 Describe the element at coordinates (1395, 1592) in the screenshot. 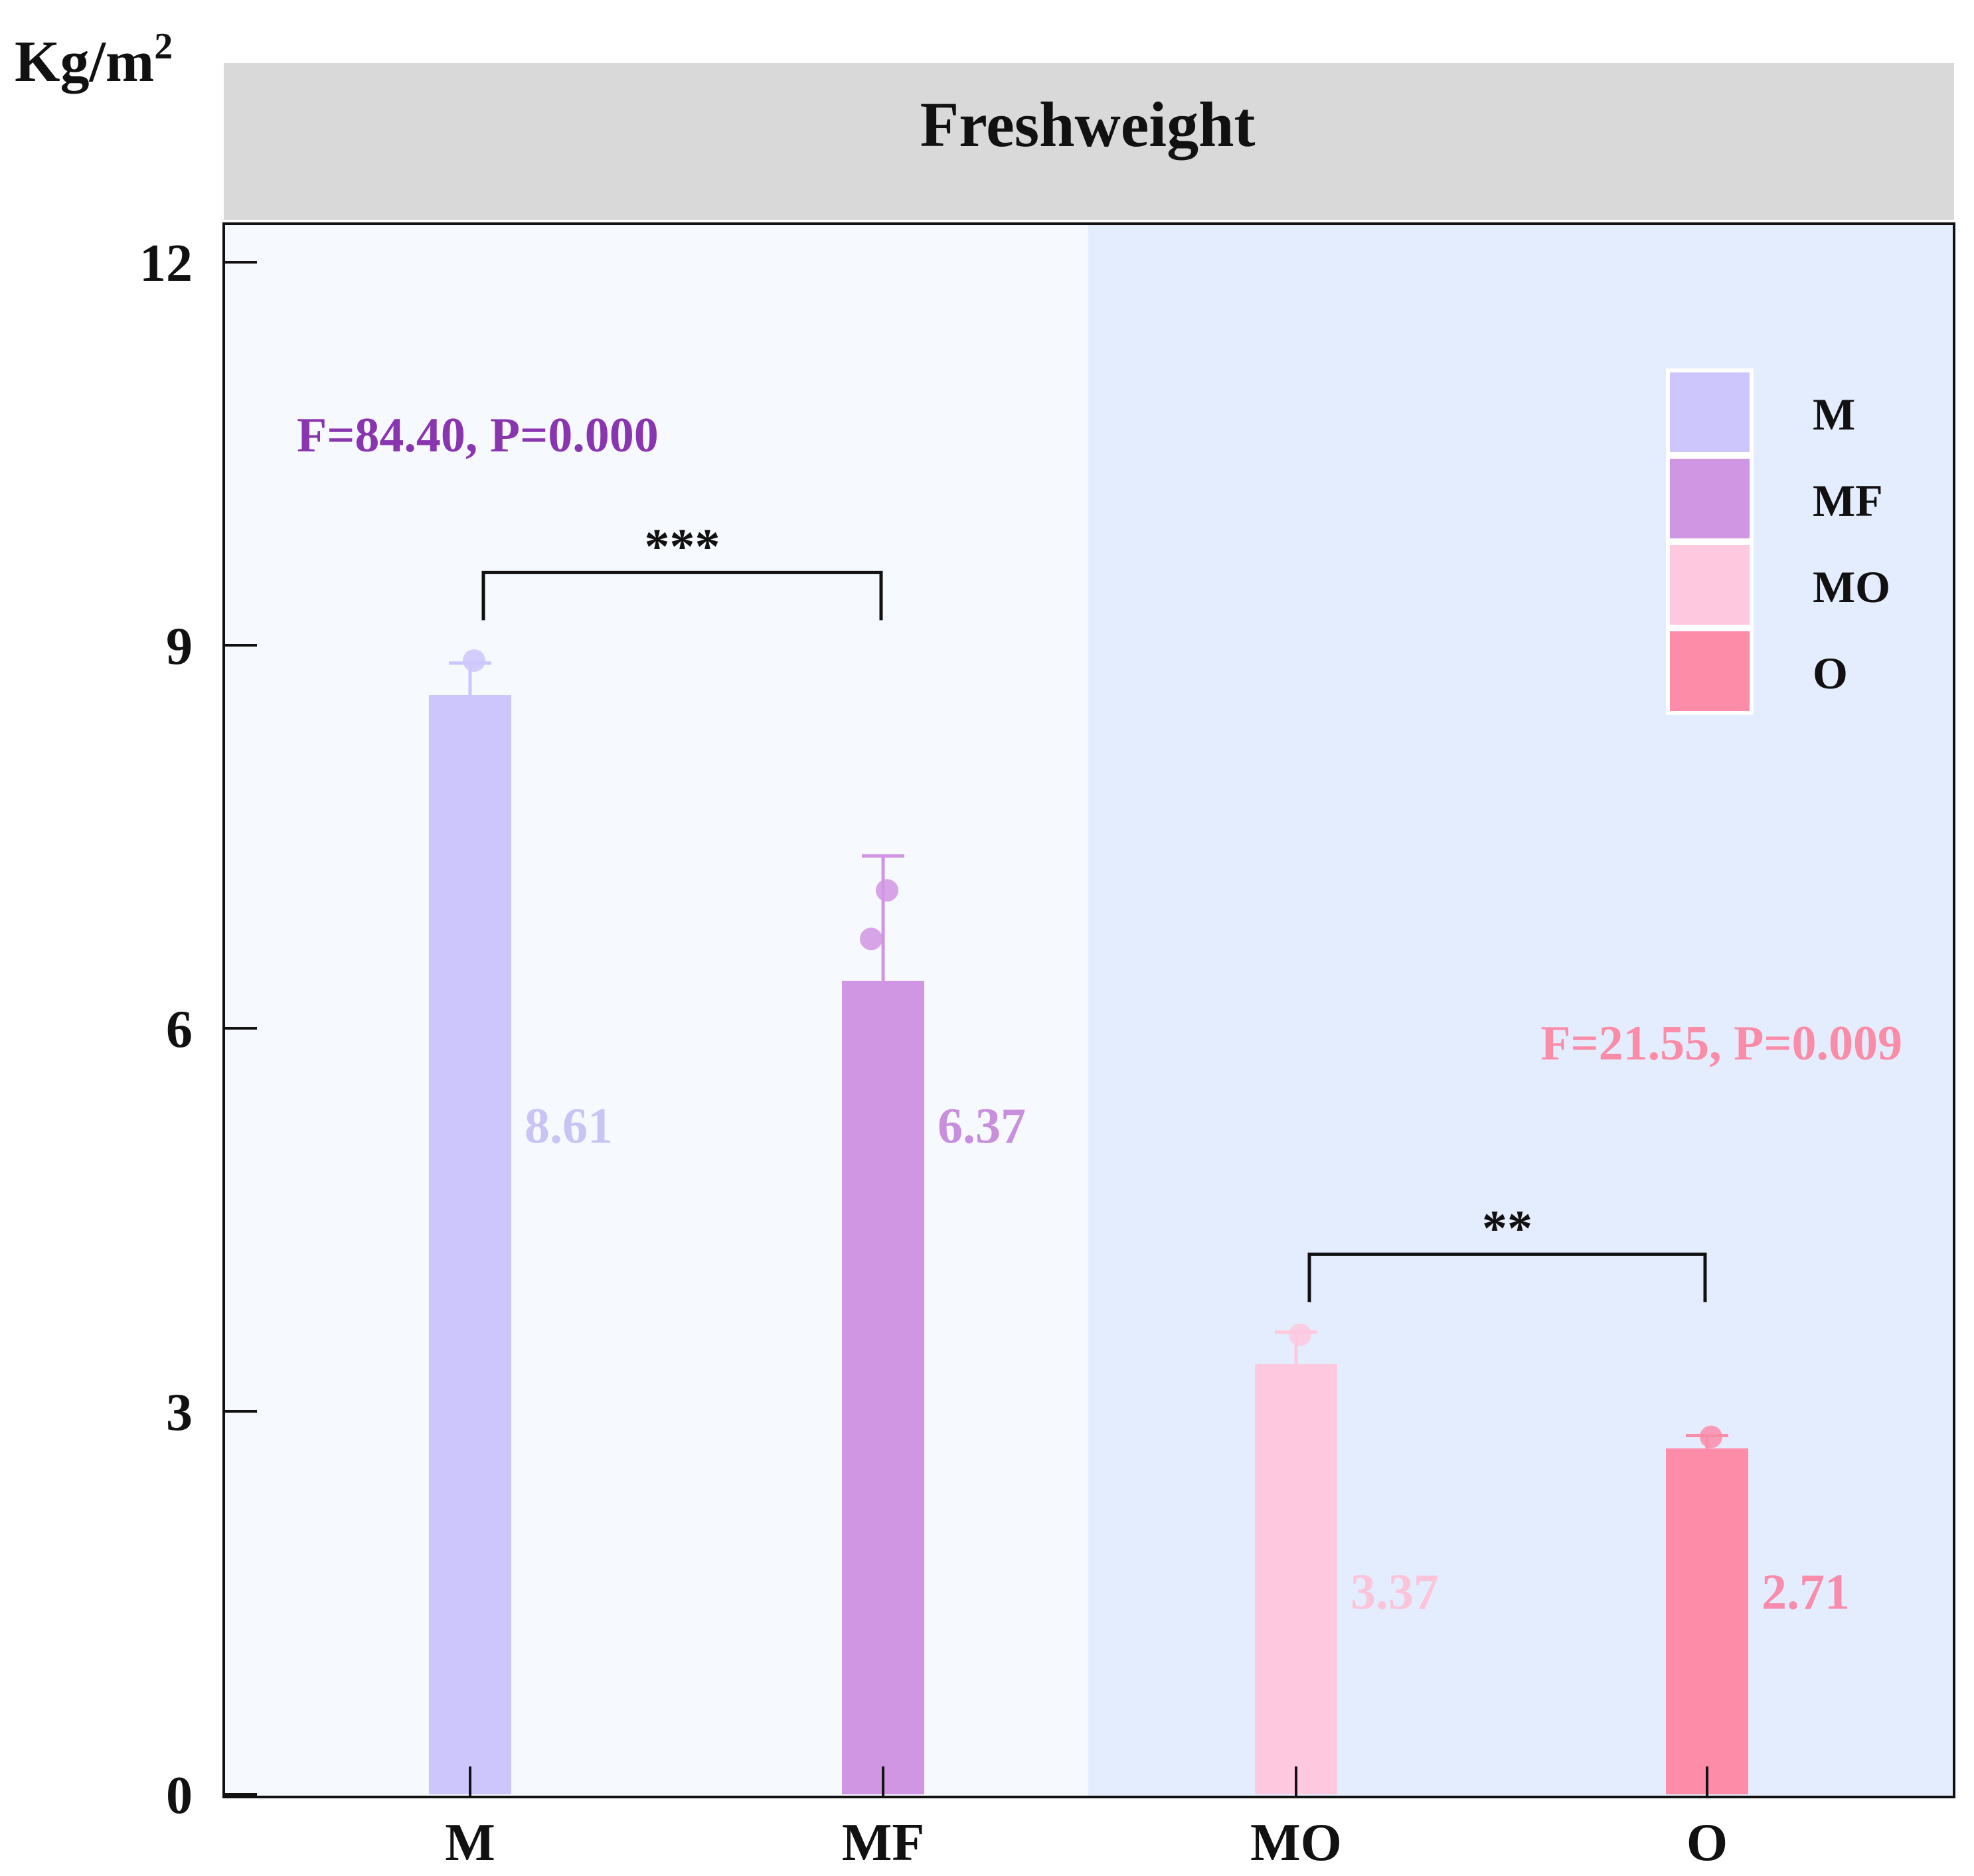

I see `value-label-mo: 3.37` at that location.